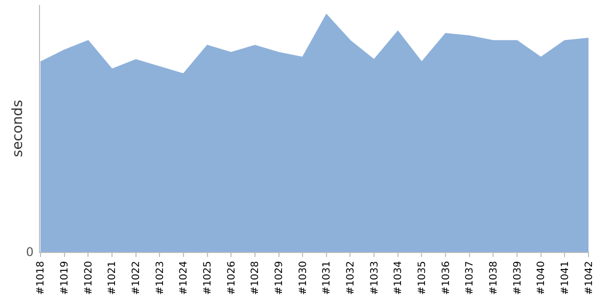 The height and width of the screenshot is (300, 600). Describe the element at coordinates (280, 278) in the screenshot. I see `x-tick-label: #1029` at that location.